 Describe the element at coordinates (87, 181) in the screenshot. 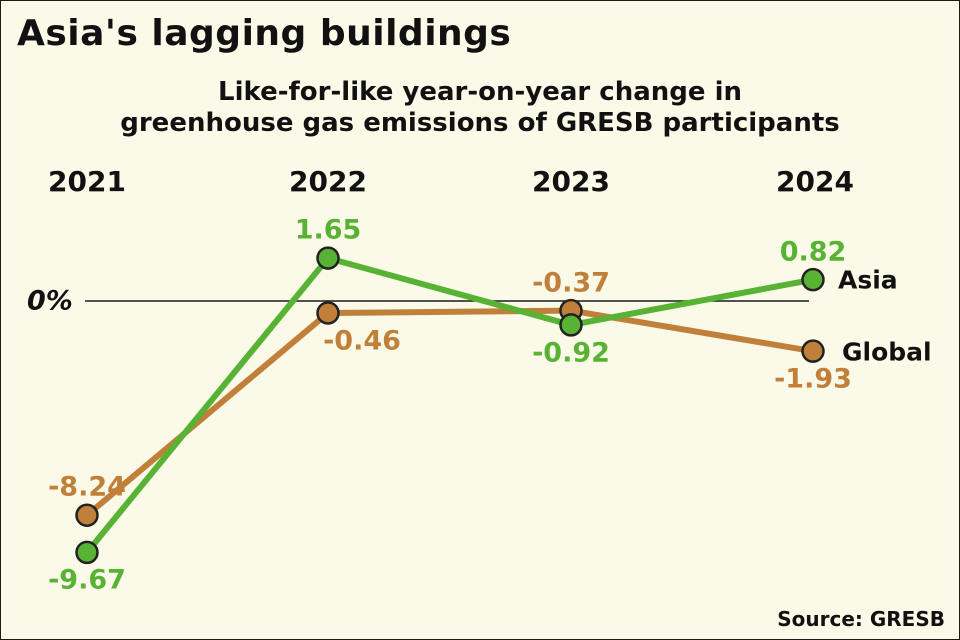

I see `x-axis-label-2021: 2021` at that location.